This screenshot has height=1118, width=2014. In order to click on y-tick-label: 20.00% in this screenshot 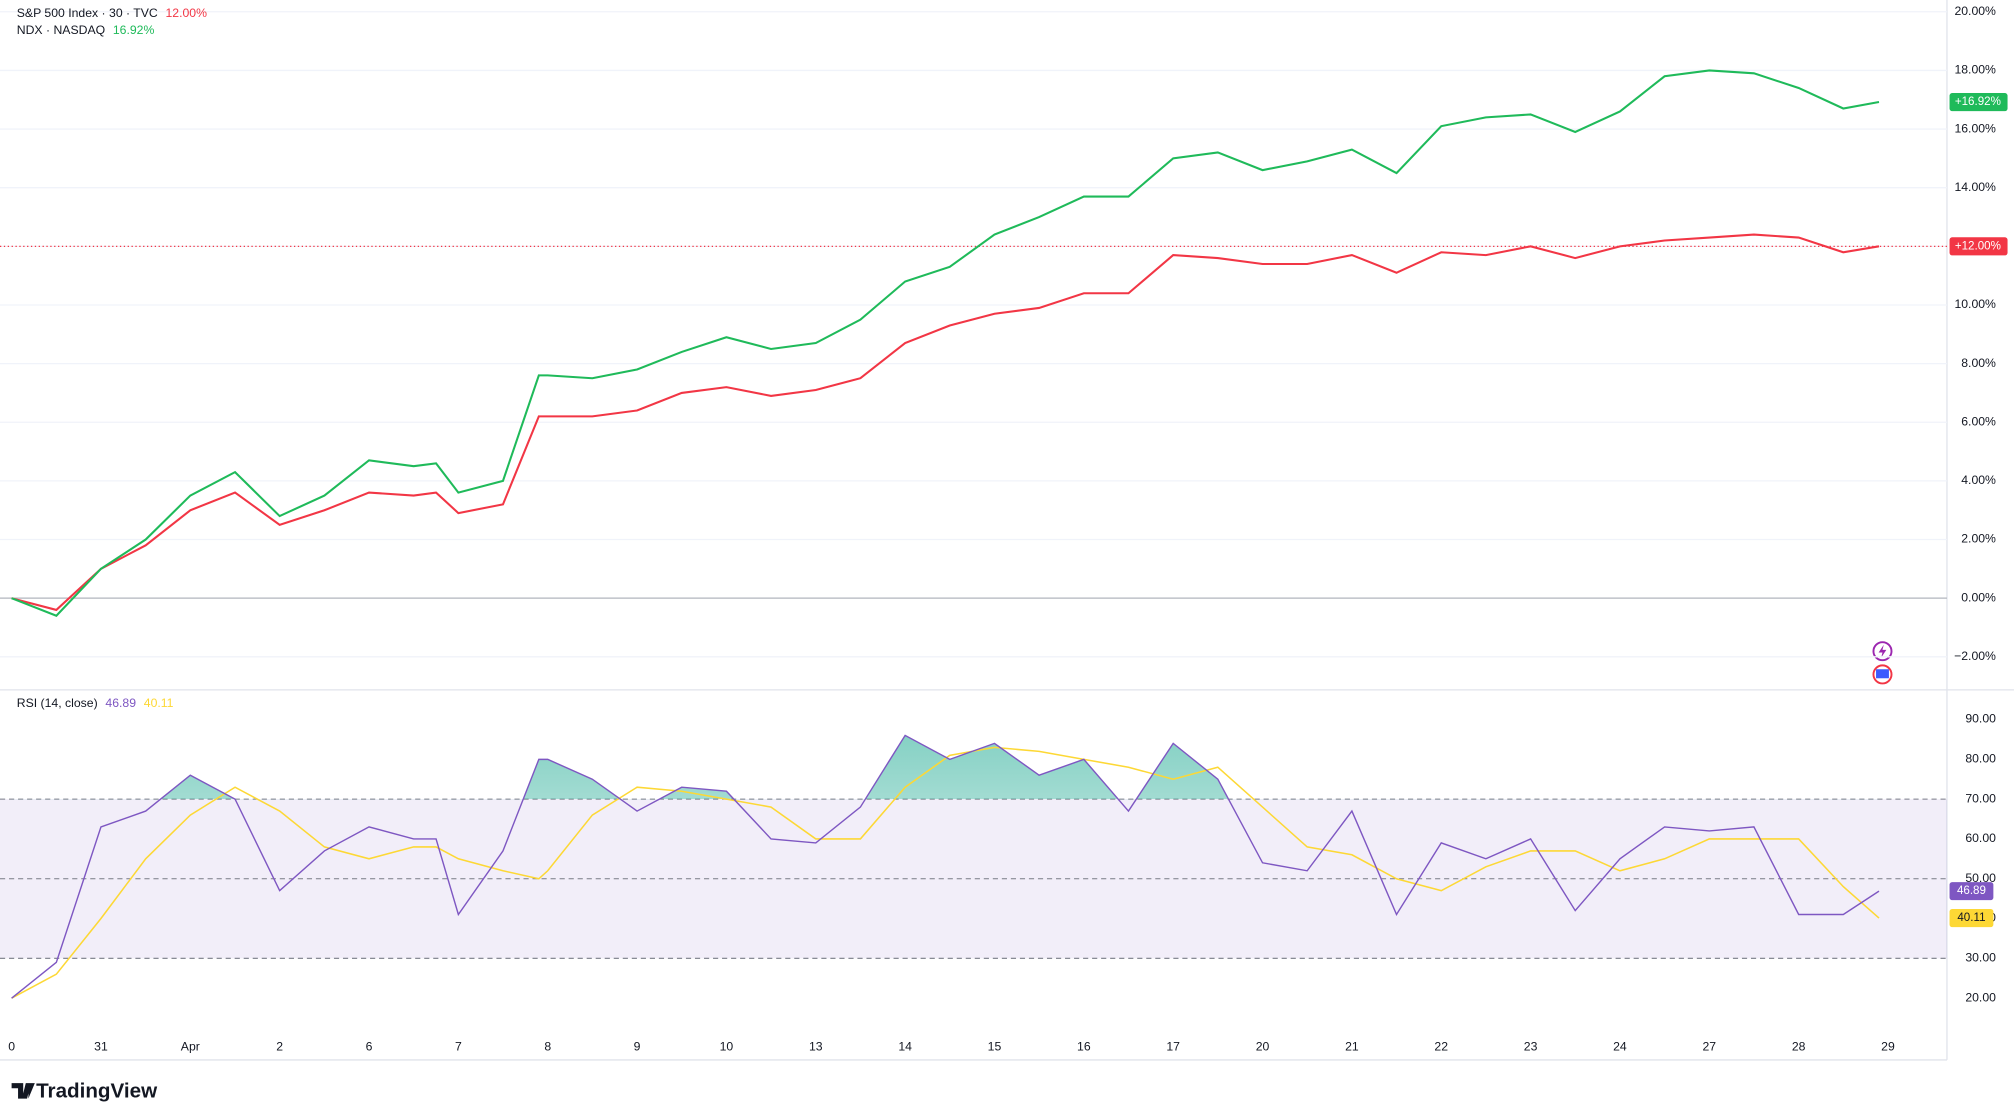, I will do `click(1975, 11)`.